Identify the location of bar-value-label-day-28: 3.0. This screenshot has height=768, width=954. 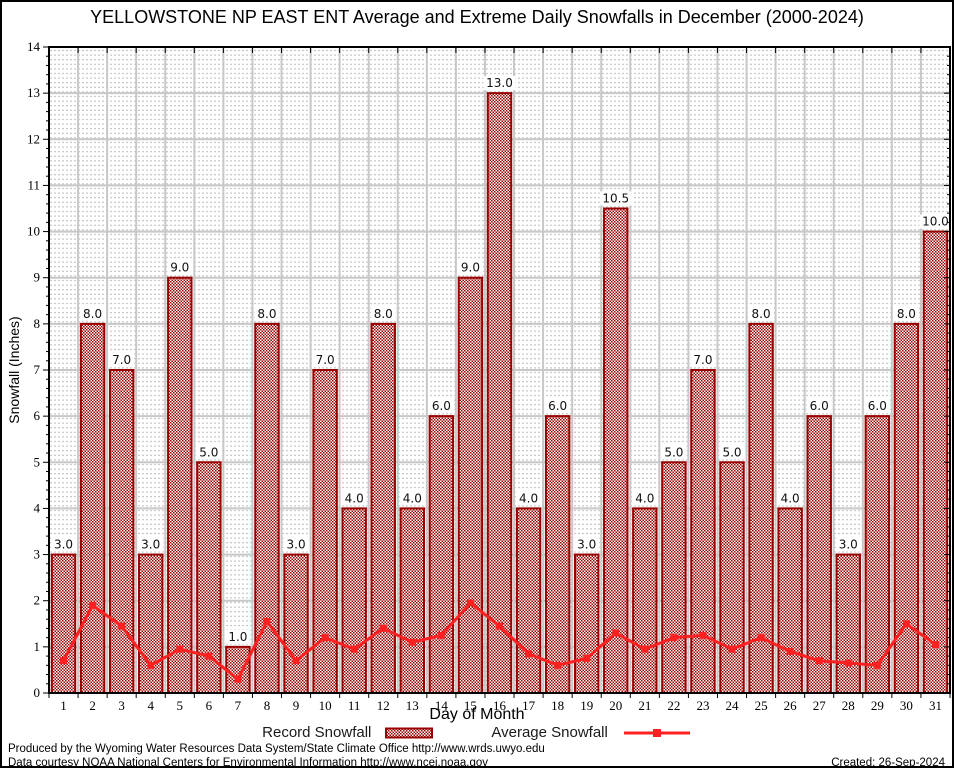
(848, 545).